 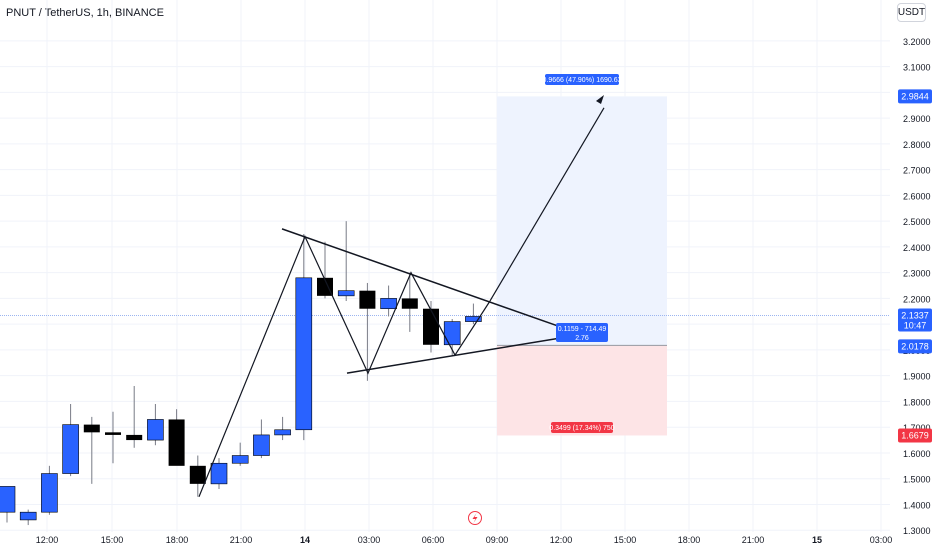 I want to click on y-tick-label: 3.2000, so click(x=917, y=42).